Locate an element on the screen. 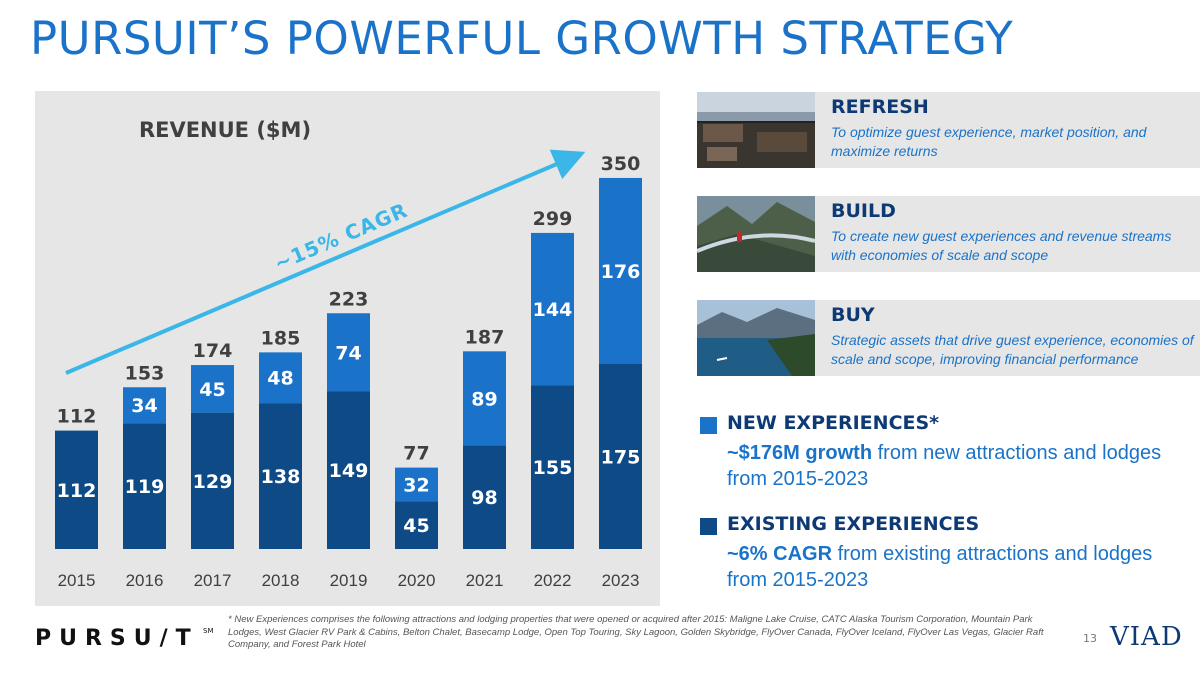  tick-label-2016: 2016 is located at coordinates (145, 580).